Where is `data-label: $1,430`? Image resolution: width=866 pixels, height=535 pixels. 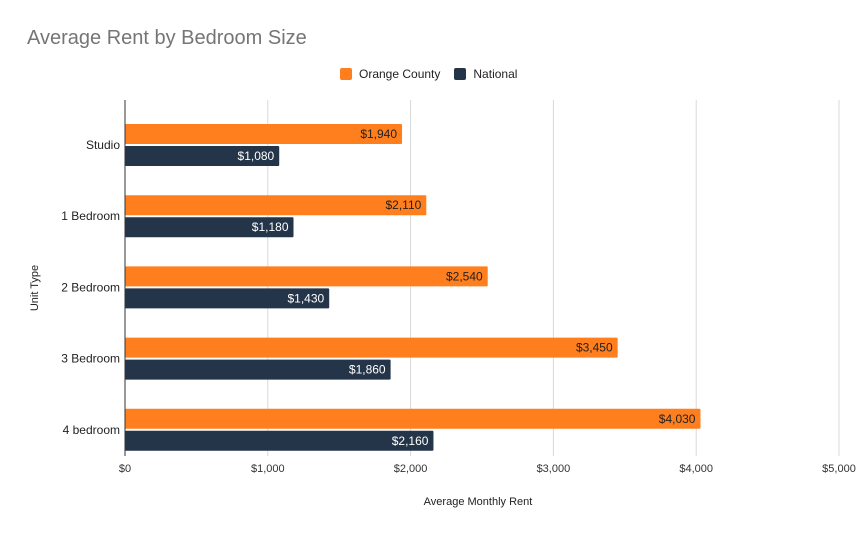 data-label: $1,430 is located at coordinates (306, 298).